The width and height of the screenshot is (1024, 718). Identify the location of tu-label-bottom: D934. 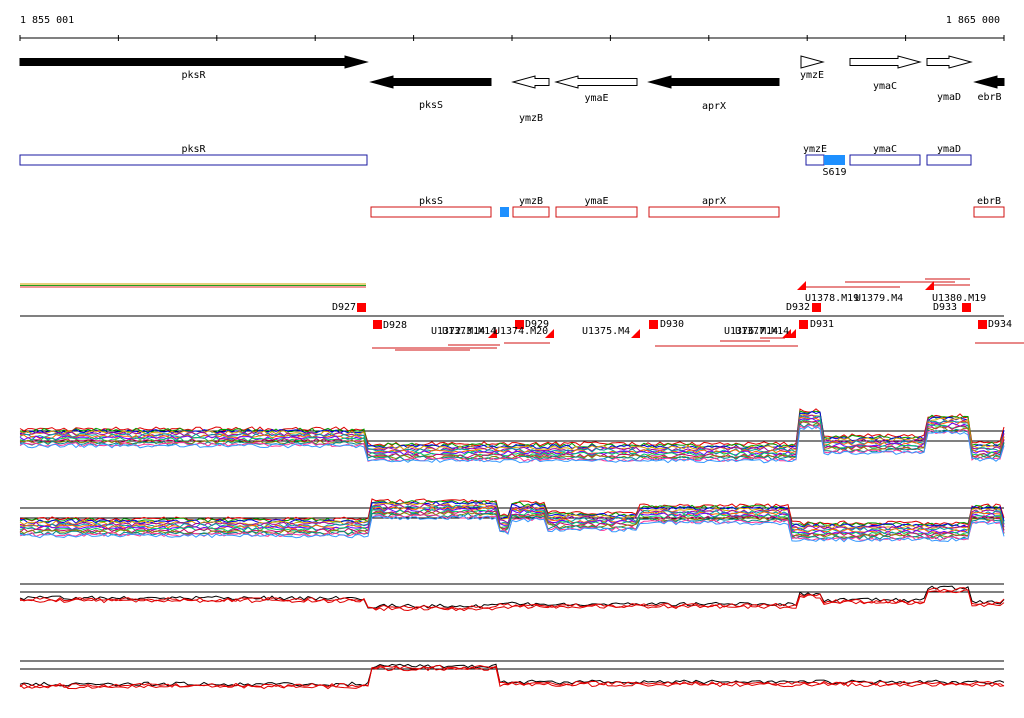
(1000, 324).